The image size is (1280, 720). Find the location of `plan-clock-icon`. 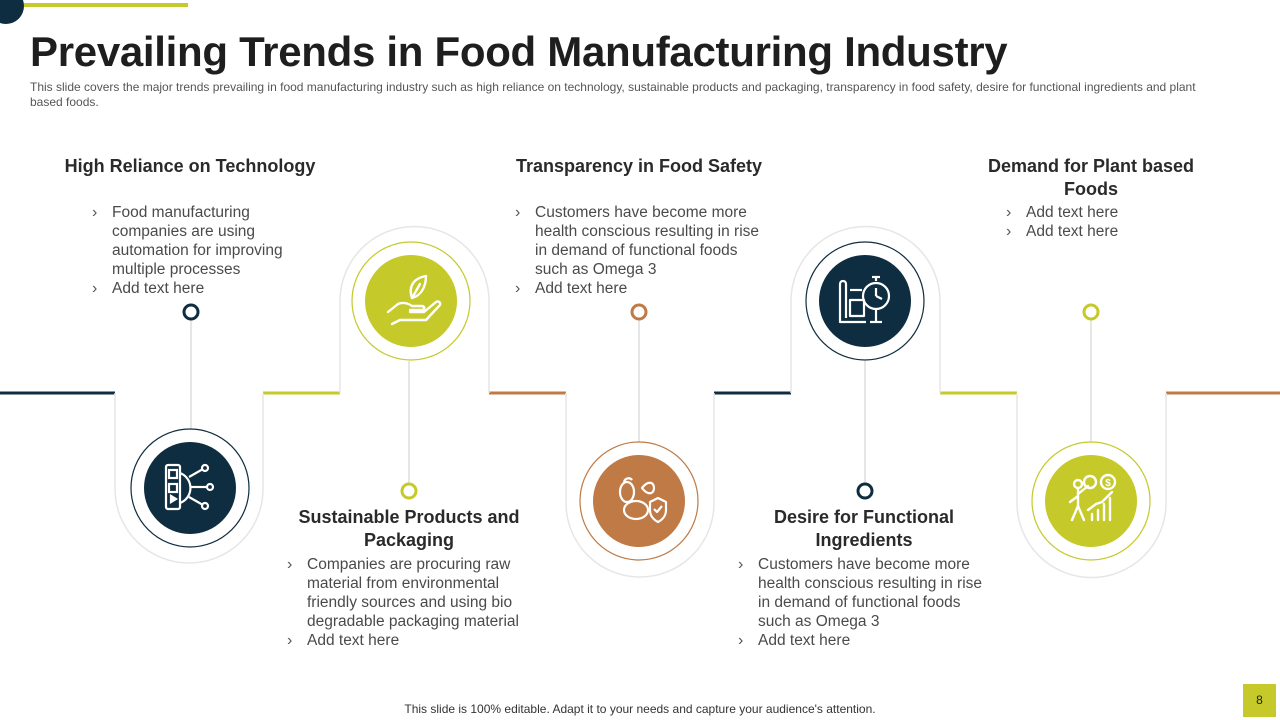

plan-clock-icon is located at coordinates (864, 299).